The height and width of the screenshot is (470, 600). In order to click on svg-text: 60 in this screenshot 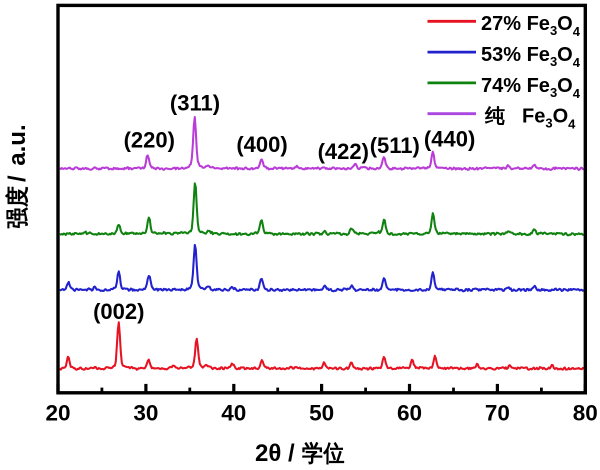, I will do `click(409, 413)`.